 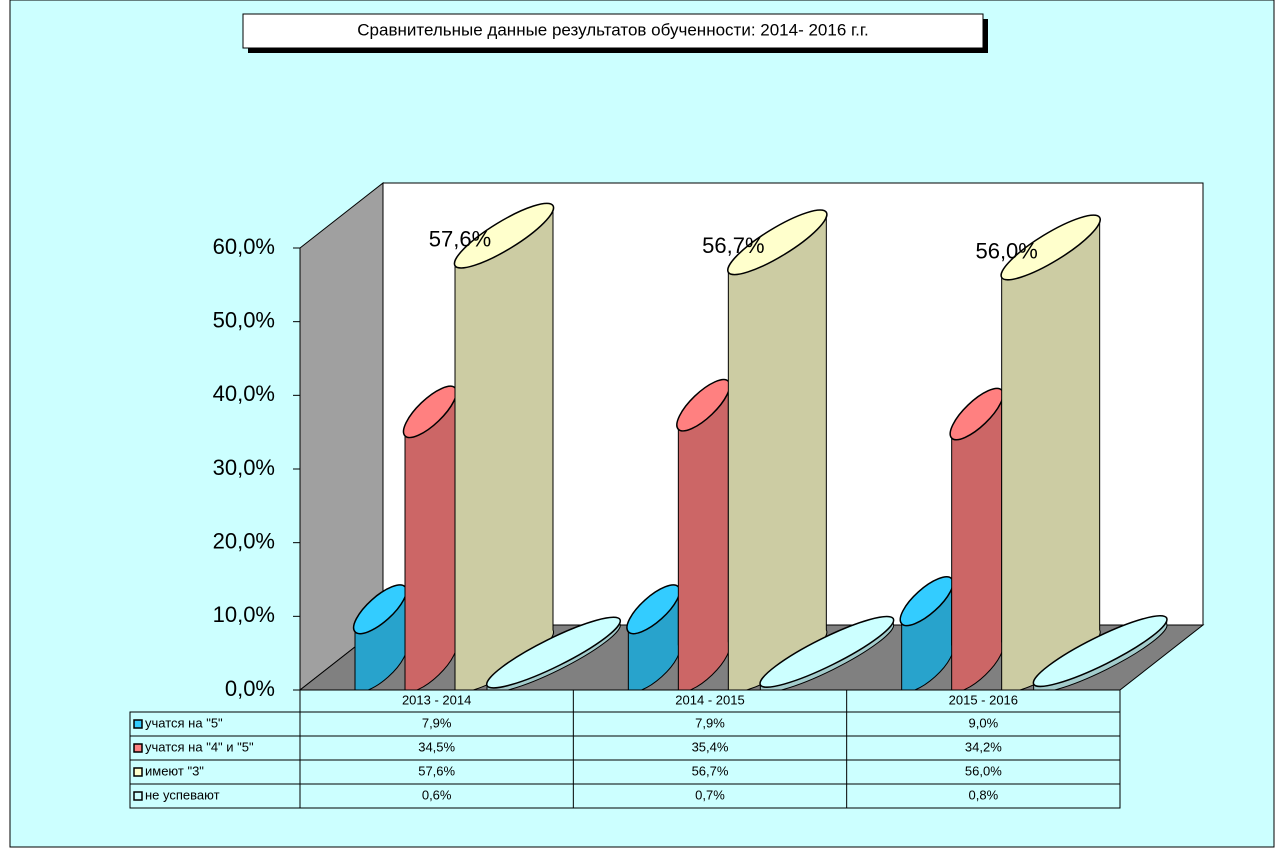 What do you see at coordinates (710, 746) in the screenshot?
I see `table-value: 35,4%` at bounding box center [710, 746].